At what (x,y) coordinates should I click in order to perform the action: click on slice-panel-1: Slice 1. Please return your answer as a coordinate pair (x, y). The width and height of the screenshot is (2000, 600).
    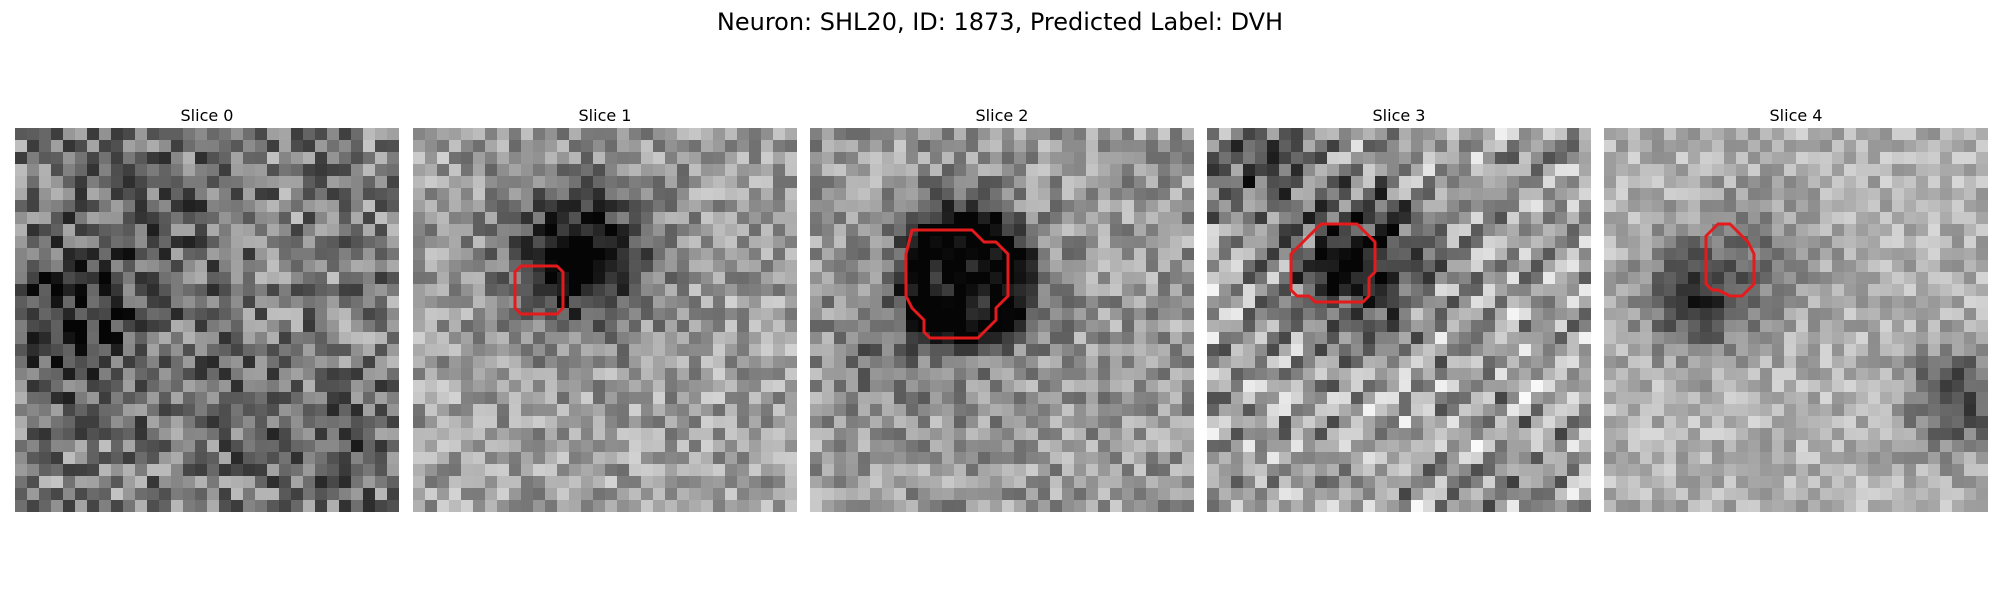
    Looking at the image, I should click on (605, 308).